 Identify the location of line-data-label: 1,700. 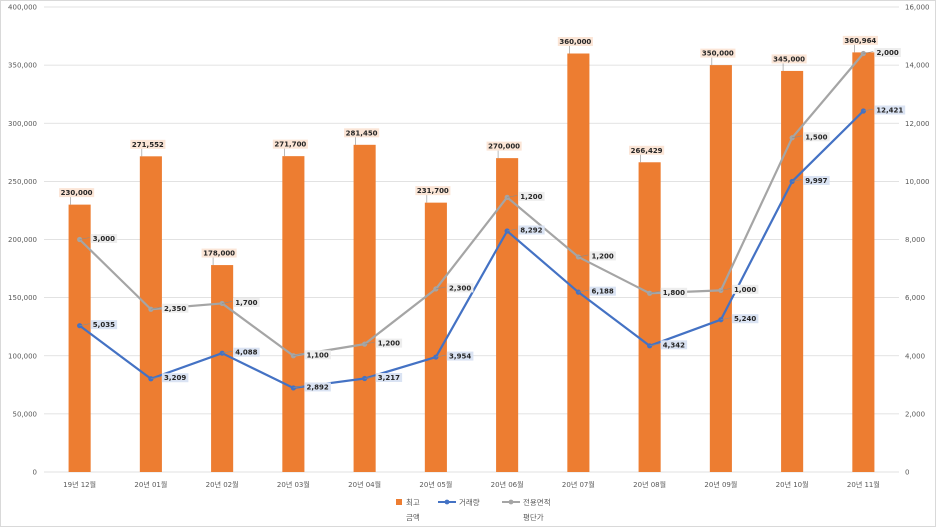
(246, 303).